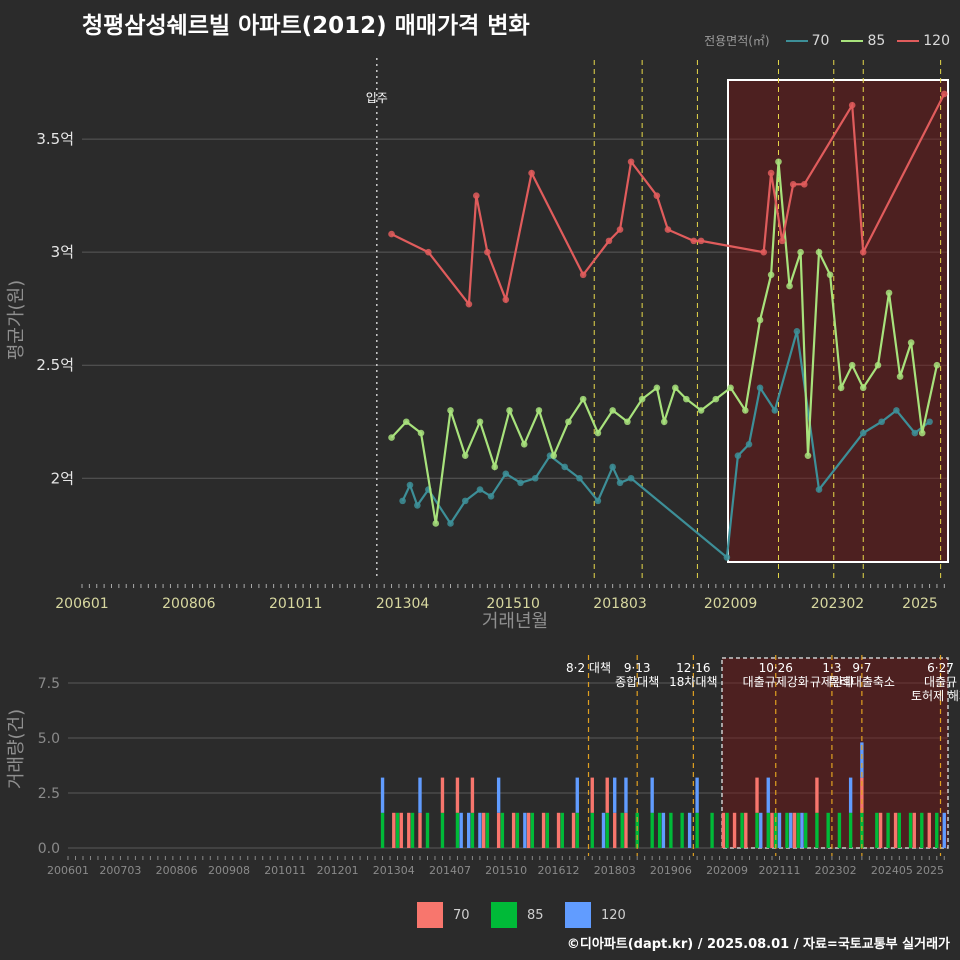  What do you see at coordinates (49, 684) in the screenshot?
I see `bar-y-tick-label: 7.5` at bounding box center [49, 684].